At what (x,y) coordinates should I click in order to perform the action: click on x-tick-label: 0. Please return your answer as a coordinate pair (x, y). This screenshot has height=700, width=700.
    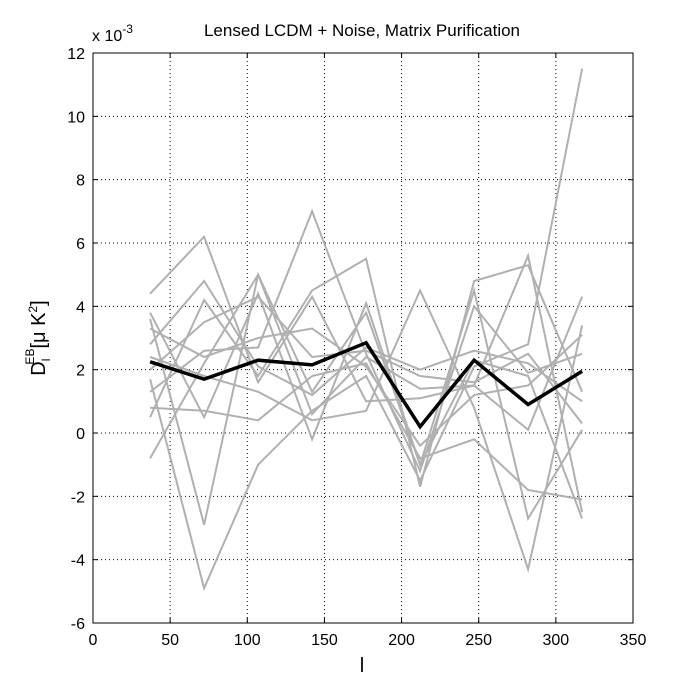
    Looking at the image, I should click on (93, 640).